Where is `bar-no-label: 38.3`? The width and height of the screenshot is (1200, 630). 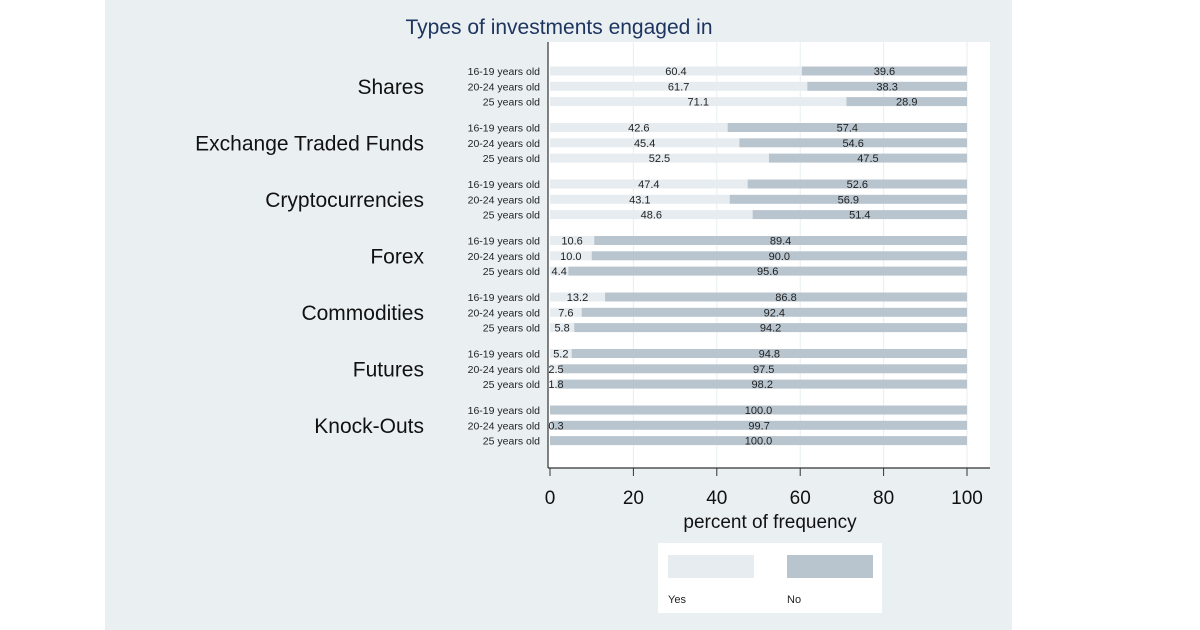 bar-no-label: 38.3 is located at coordinates (886, 87).